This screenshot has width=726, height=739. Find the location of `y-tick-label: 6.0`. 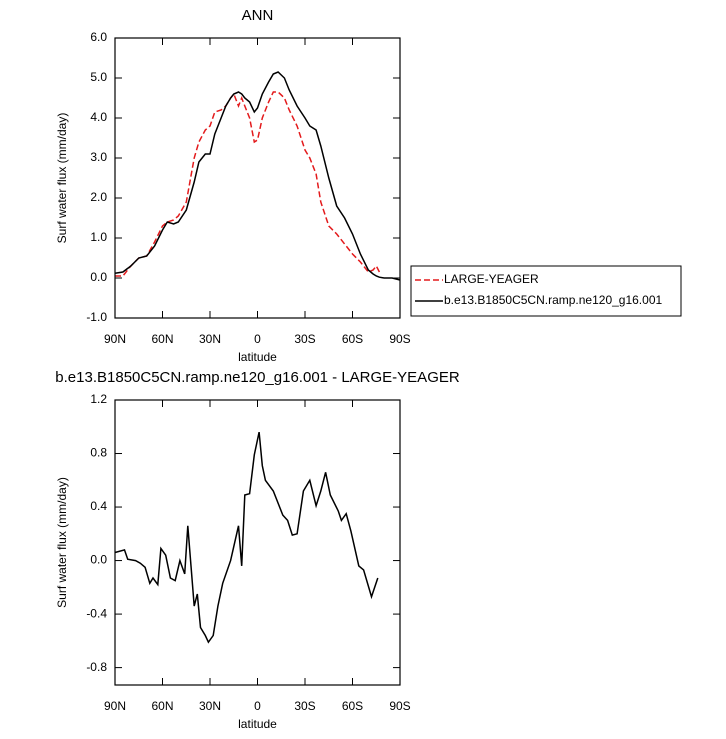

y-tick-label: 6.0 is located at coordinates (98, 37).